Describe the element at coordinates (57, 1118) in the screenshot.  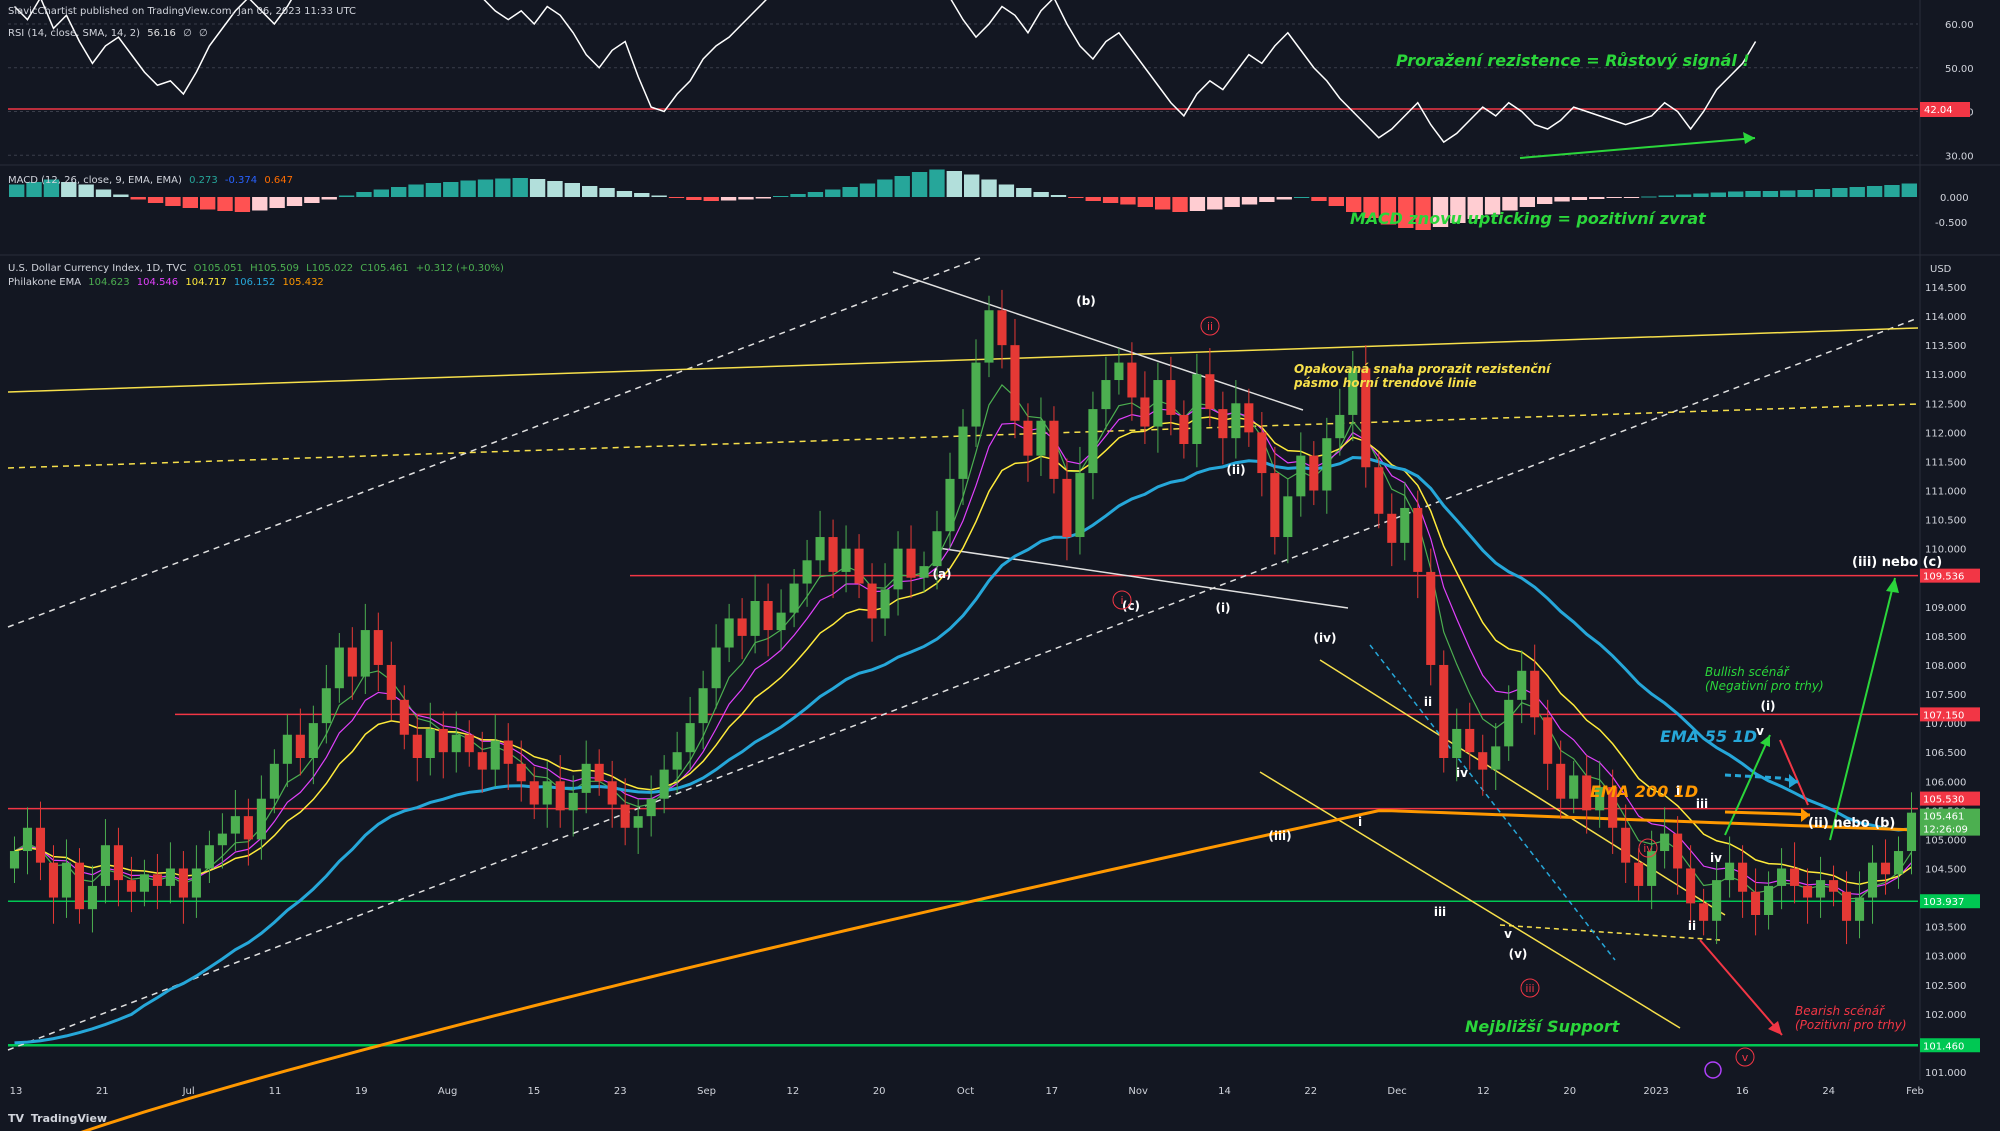
I see `tradingview-footer: TV TradingView` at that location.